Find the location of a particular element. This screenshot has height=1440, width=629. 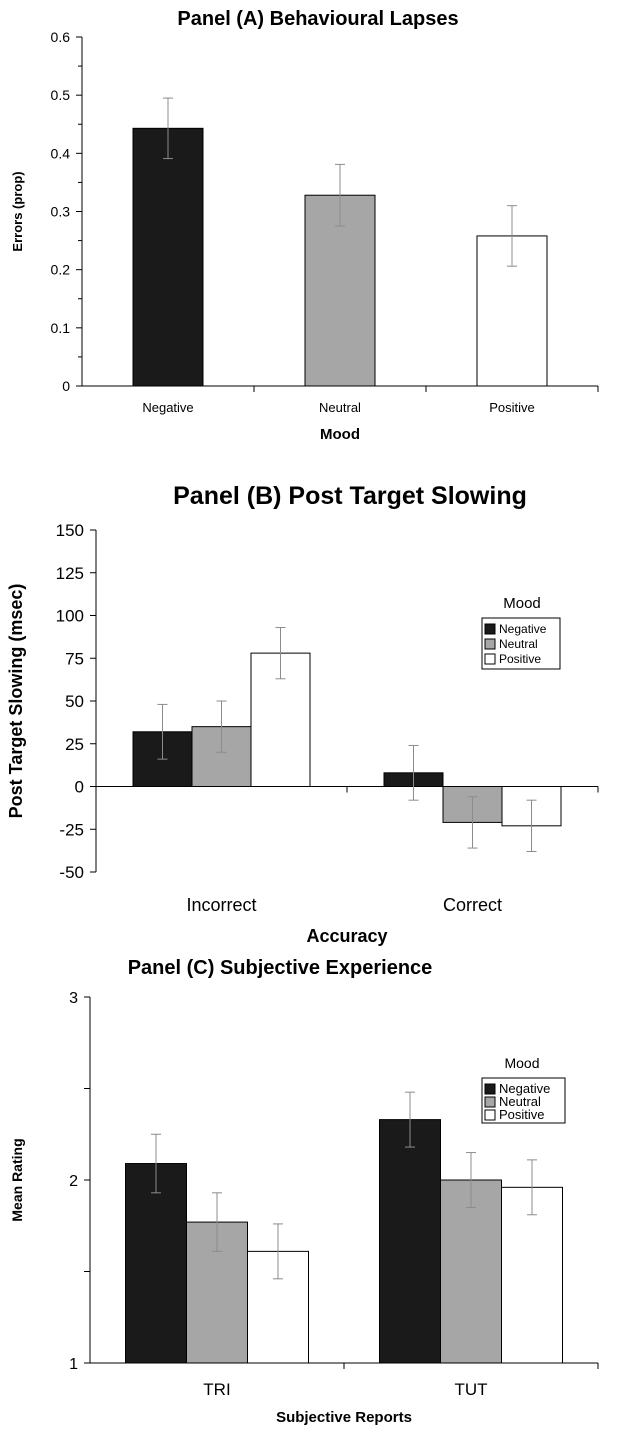

y-tick-label: 50 is located at coordinates (74, 701).